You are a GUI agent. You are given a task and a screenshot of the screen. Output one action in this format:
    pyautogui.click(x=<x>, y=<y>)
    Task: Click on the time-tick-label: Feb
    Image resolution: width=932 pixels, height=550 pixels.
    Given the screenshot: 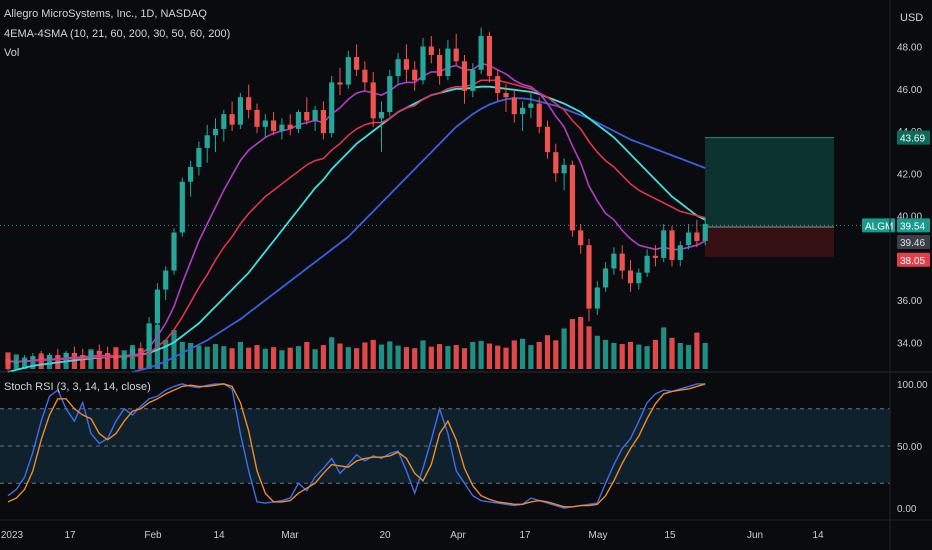 What is the action you would take?
    pyautogui.click(x=153, y=535)
    